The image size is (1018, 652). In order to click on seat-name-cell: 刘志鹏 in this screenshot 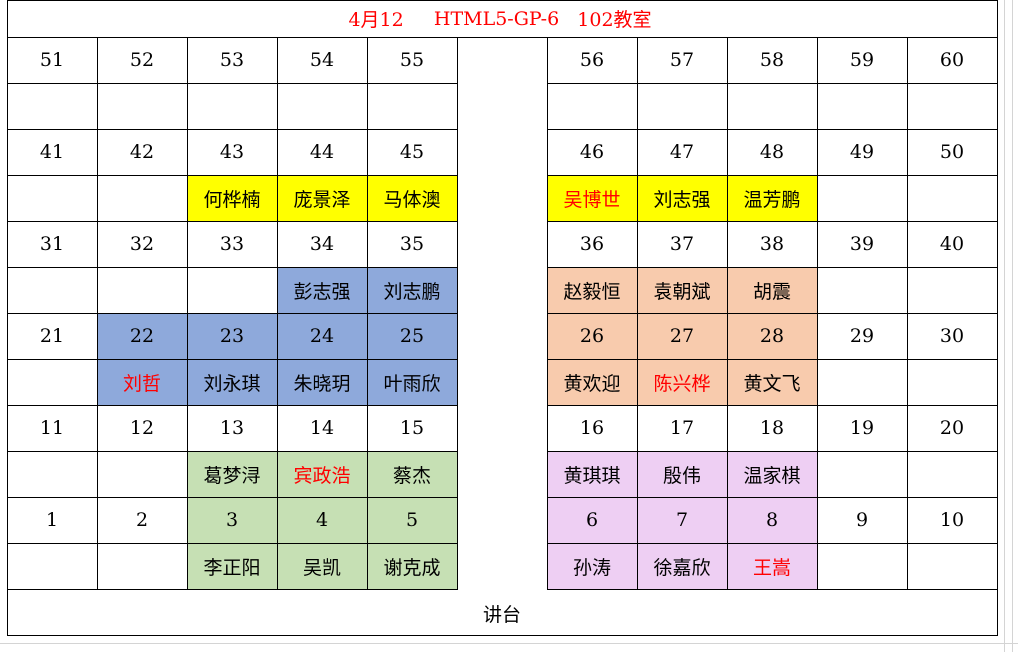, I will do `click(412, 290)`.